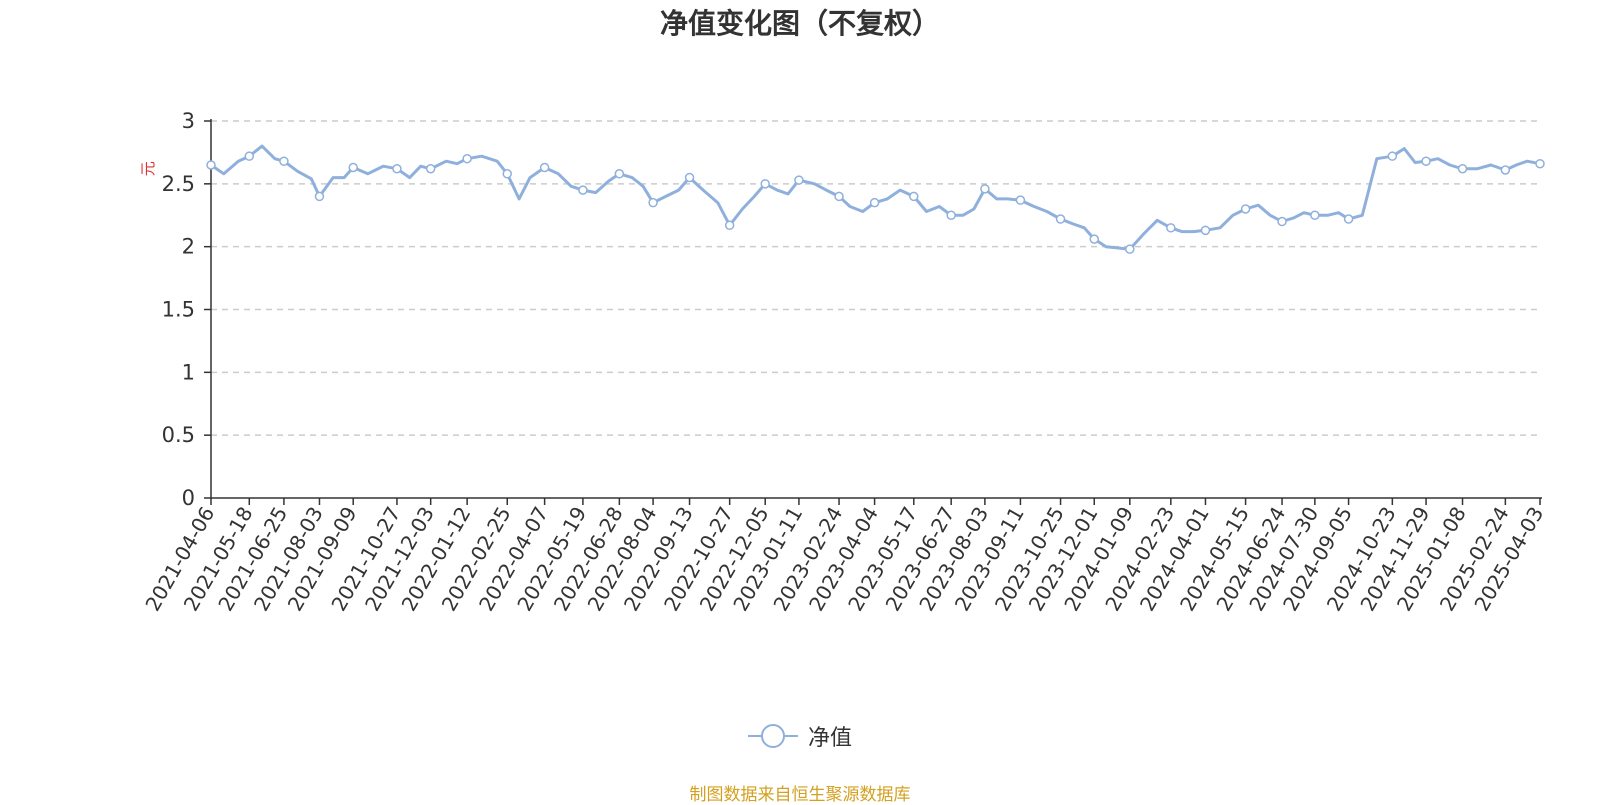  Describe the element at coordinates (188, 121) in the screenshot. I see `y-tick-label-6: 3` at that location.